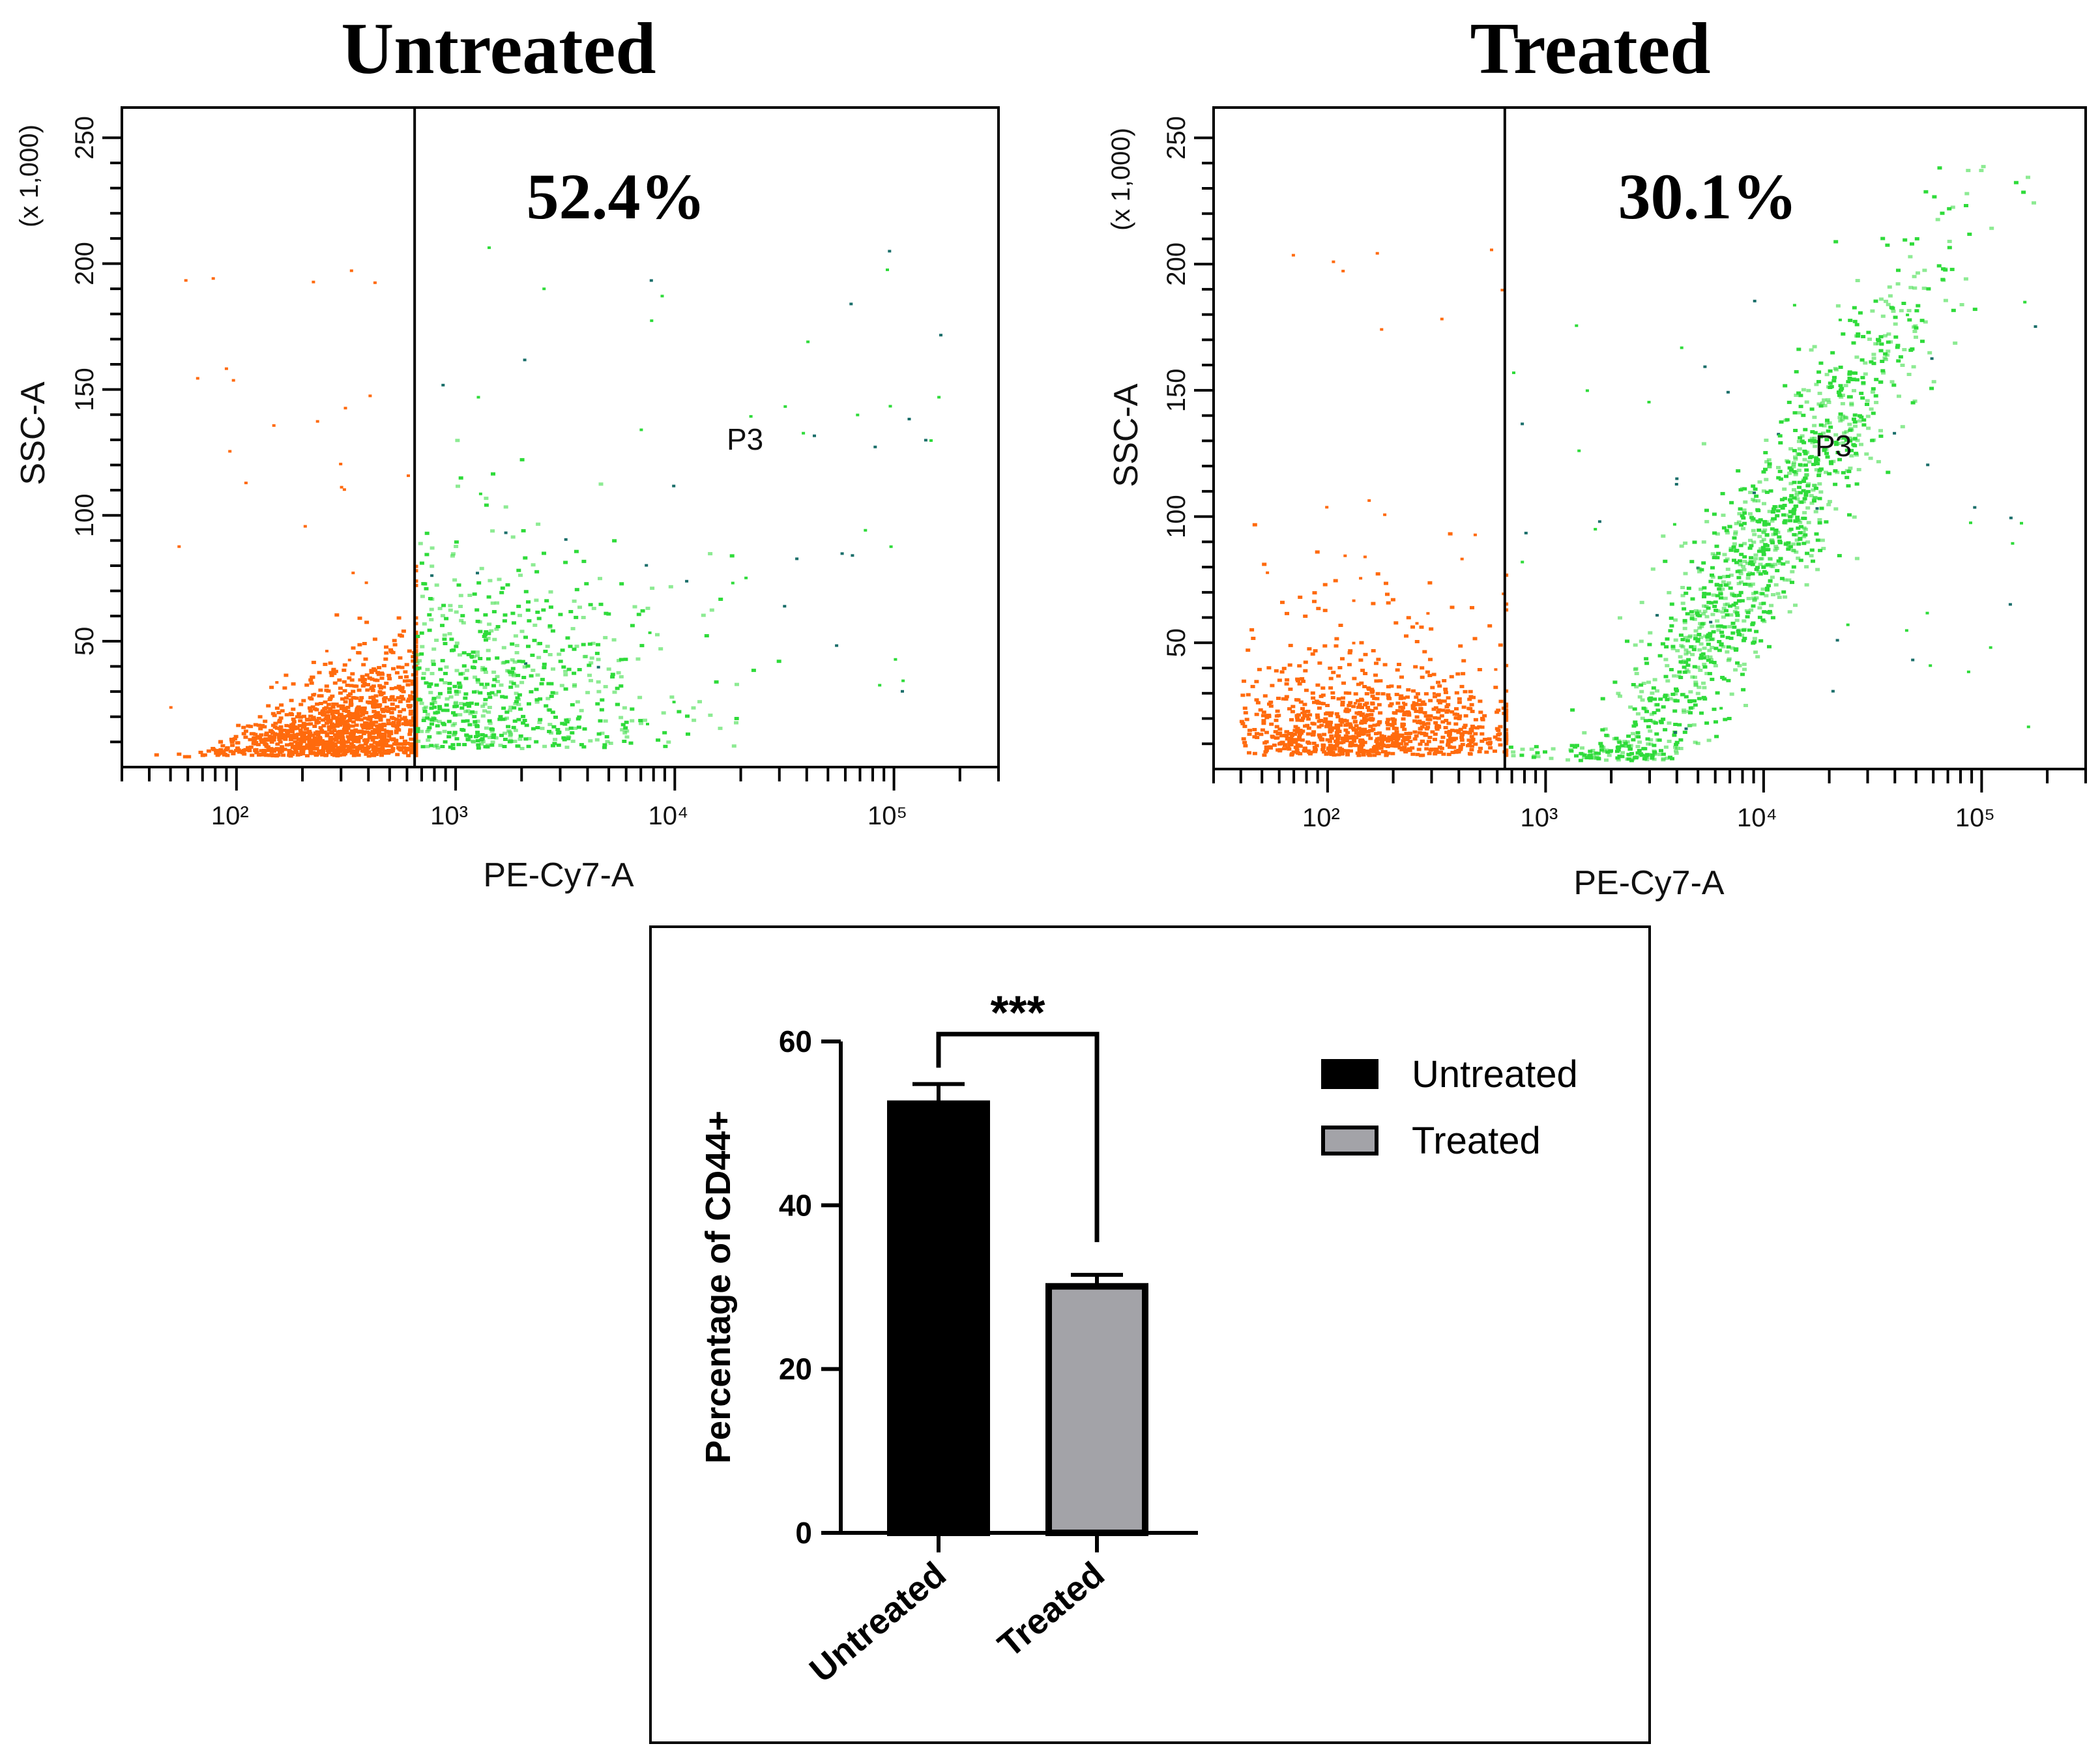  Describe the element at coordinates (1476, 1141) in the screenshot. I see `legend-label-treated: Treated` at that location.